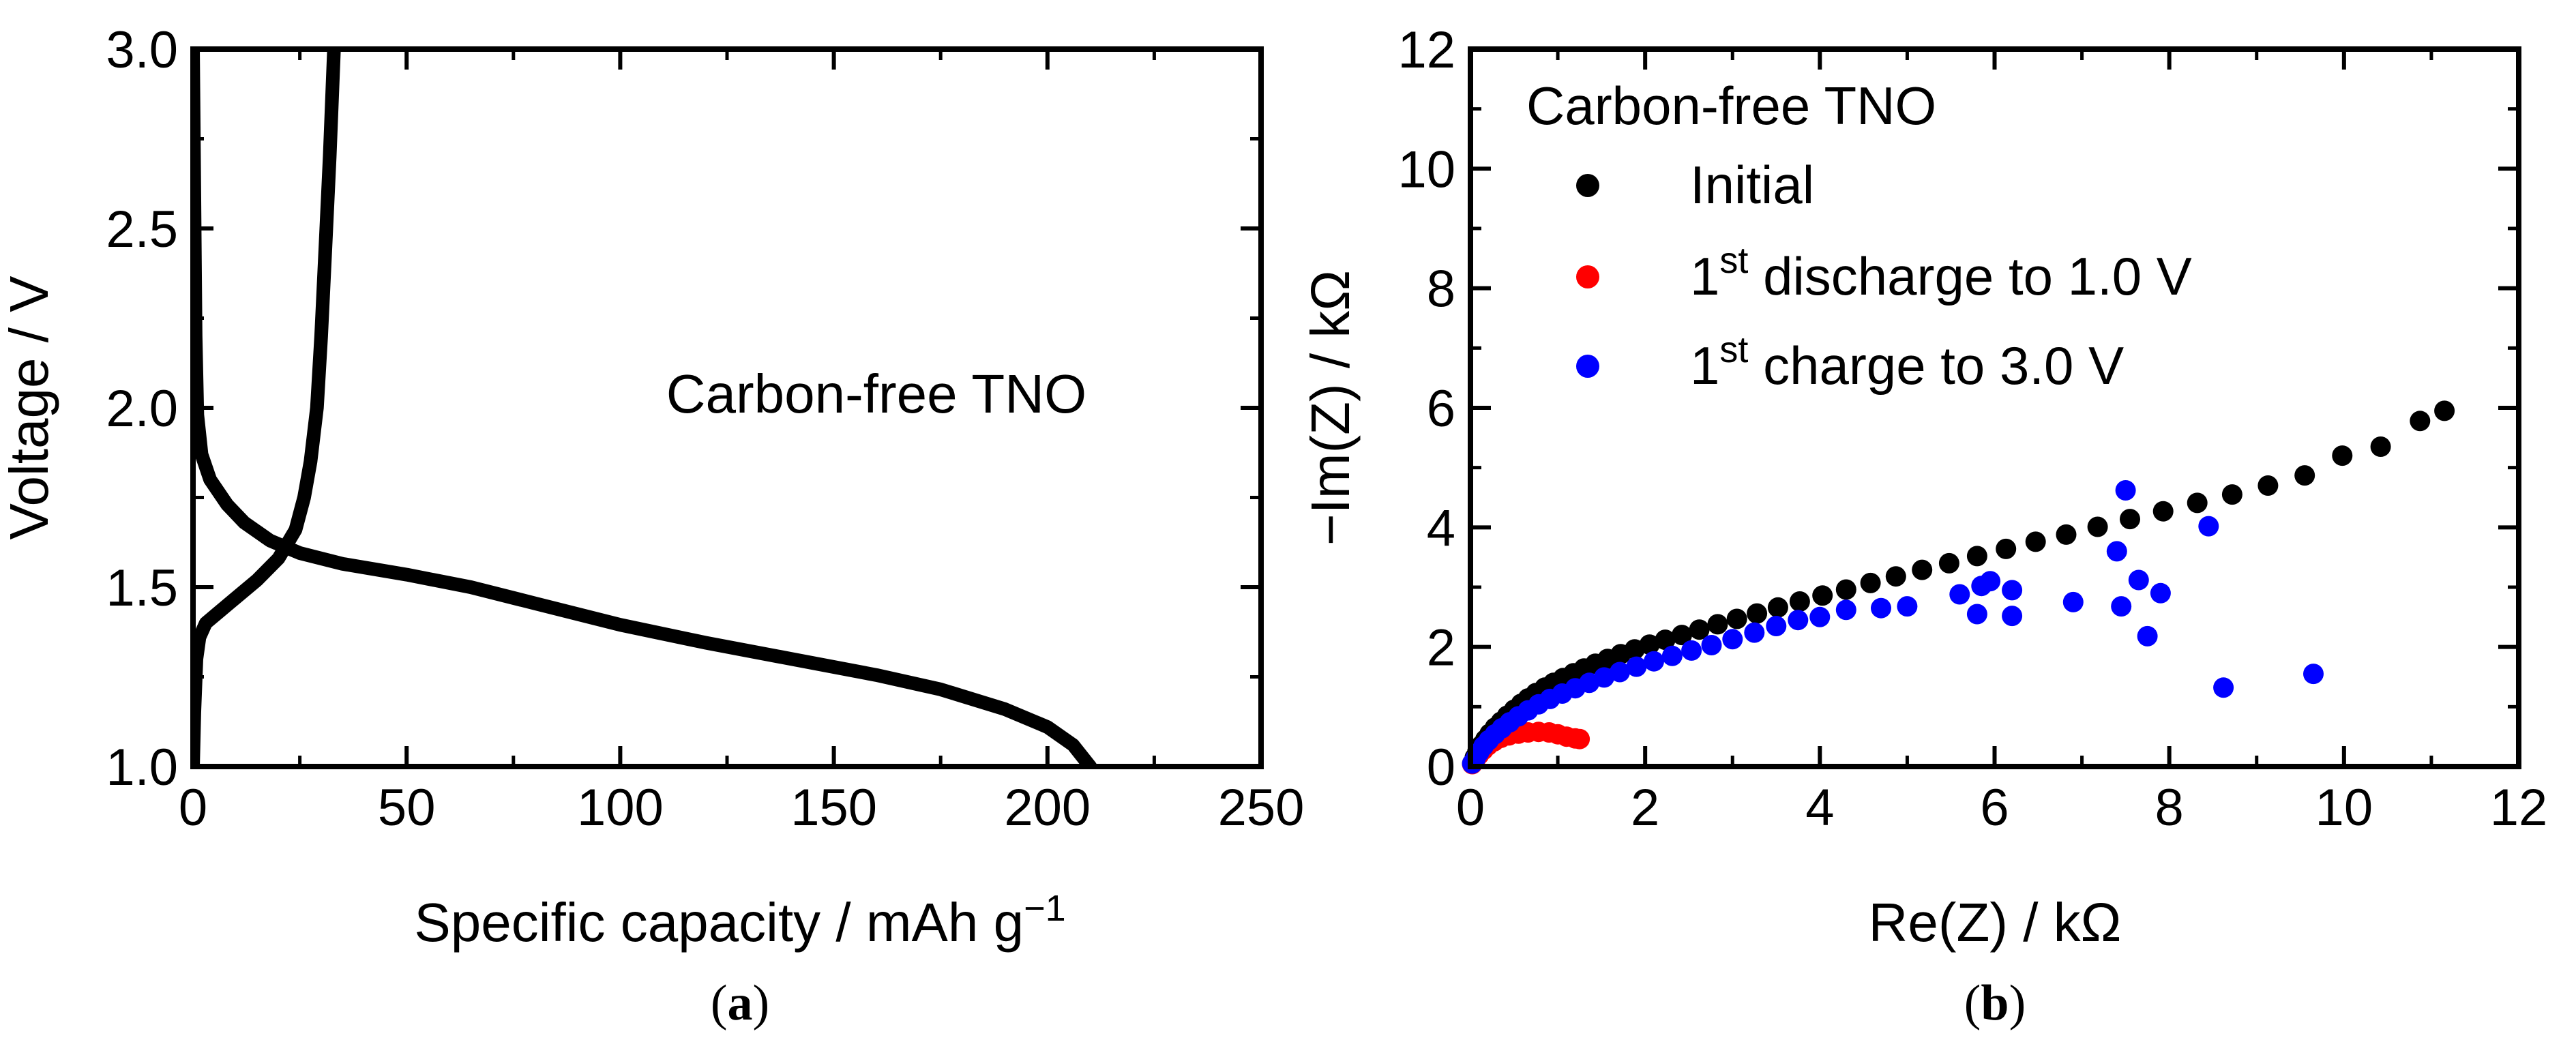 This screenshot has width=2576, height=1040. I want to click on panel-a-x-axis-label-superscript: −1, so click(1045, 908).